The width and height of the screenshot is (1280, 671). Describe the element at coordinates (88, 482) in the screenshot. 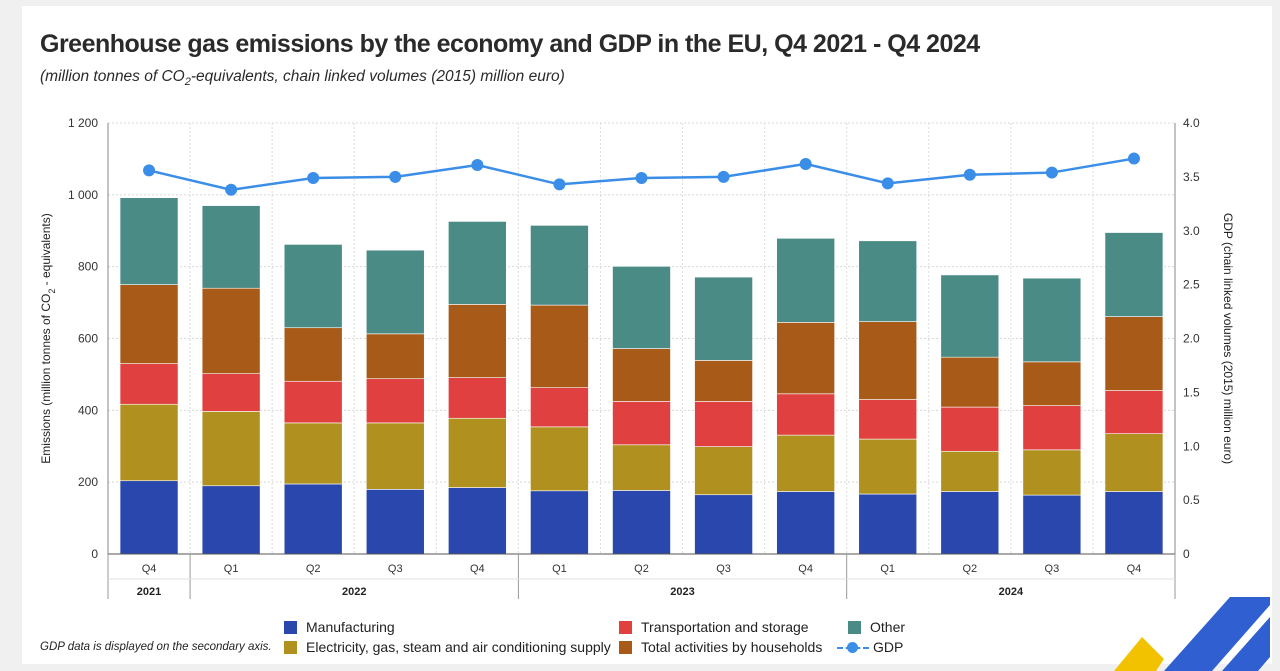

I see `left-tick-label: 200` at that location.